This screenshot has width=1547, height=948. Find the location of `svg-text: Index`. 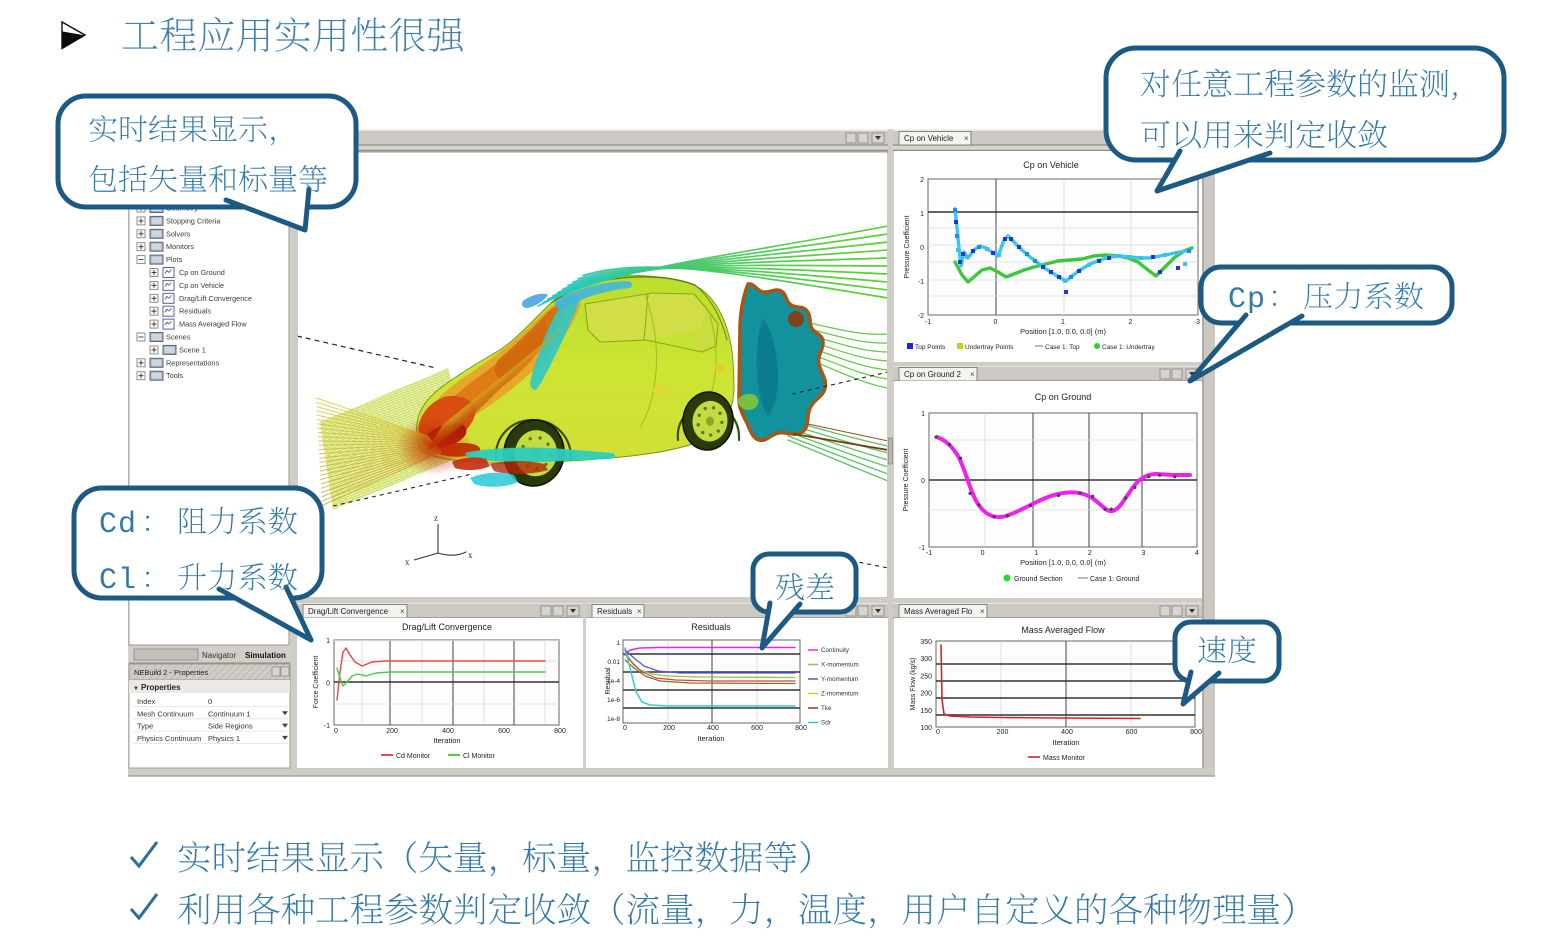

svg-text: Index is located at coordinates (146, 701).